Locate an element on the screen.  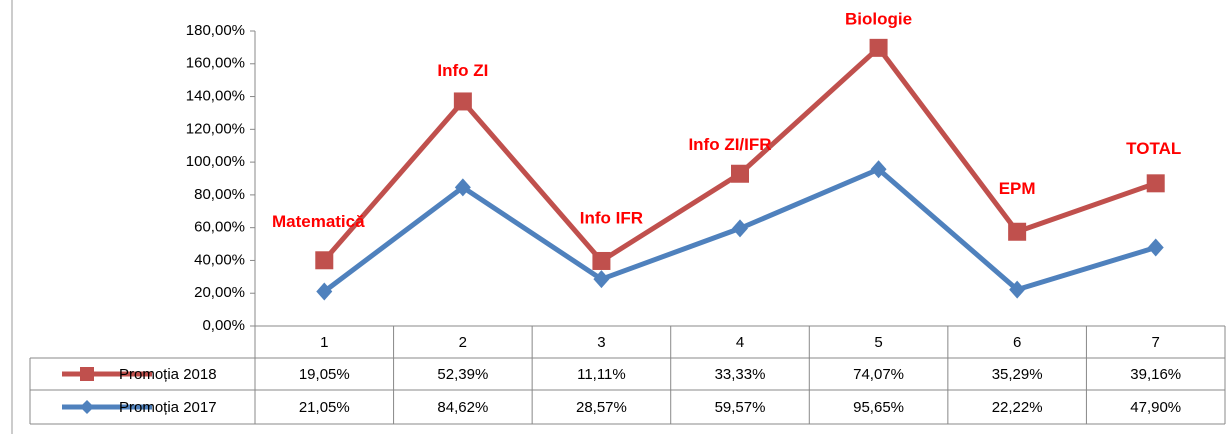
y-tick-label: 40,00% is located at coordinates (219, 259).